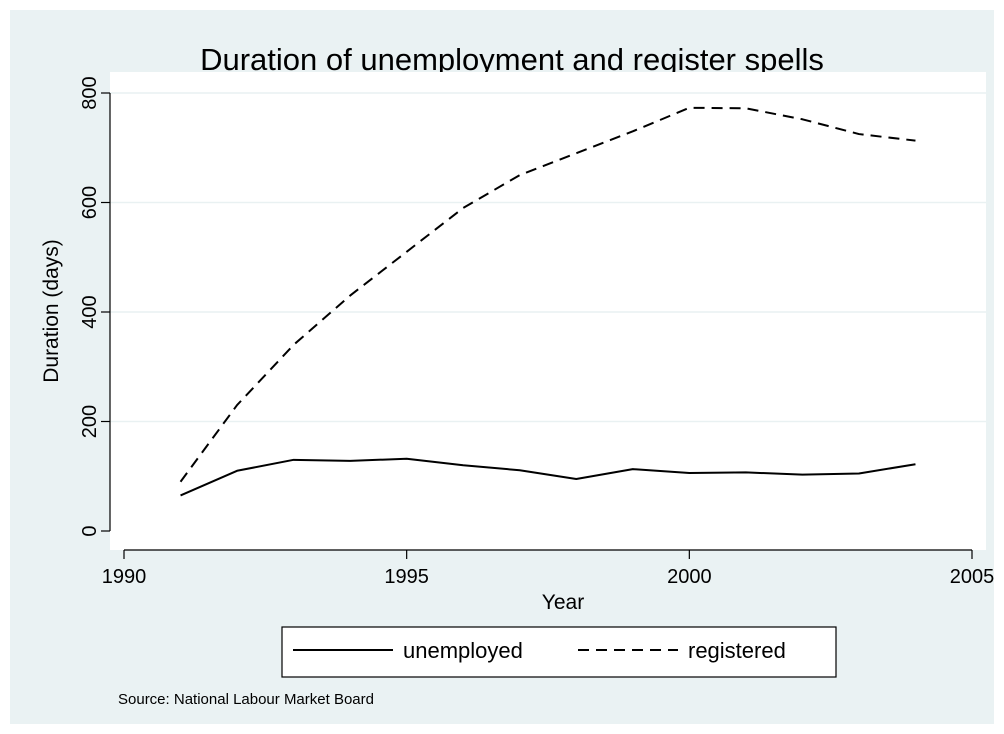 This screenshot has height=734, width=1004. What do you see at coordinates (90, 530) in the screenshot?
I see `y-tick-label-0: 0` at bounding box center [90, 530].